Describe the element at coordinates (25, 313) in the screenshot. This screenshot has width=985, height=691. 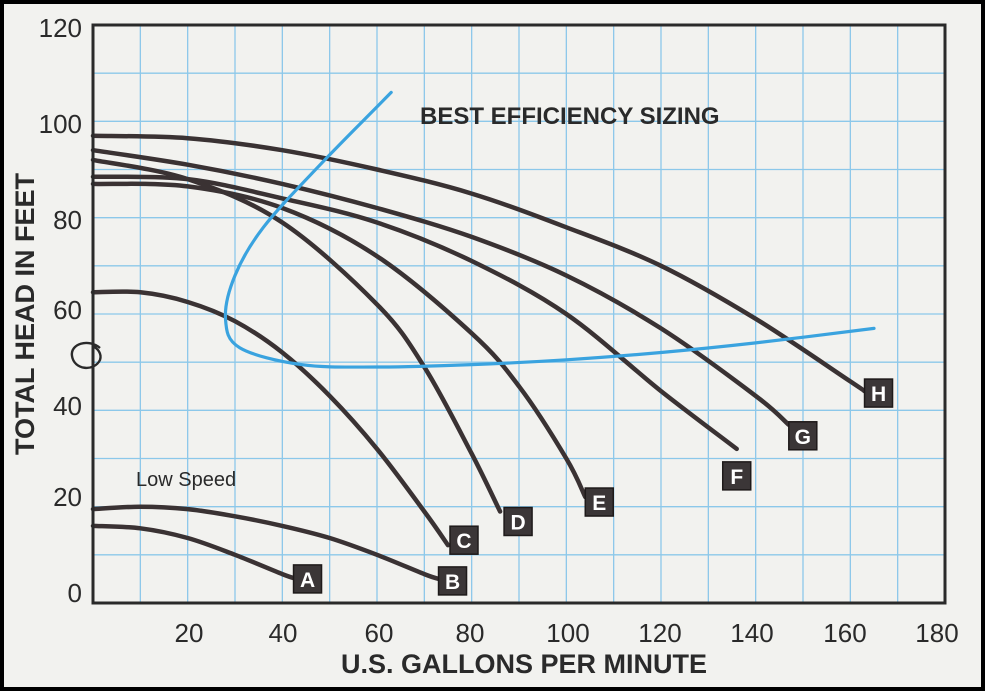
I see `y-axis-title: TOTAL HEAD IN FEET` at that location.